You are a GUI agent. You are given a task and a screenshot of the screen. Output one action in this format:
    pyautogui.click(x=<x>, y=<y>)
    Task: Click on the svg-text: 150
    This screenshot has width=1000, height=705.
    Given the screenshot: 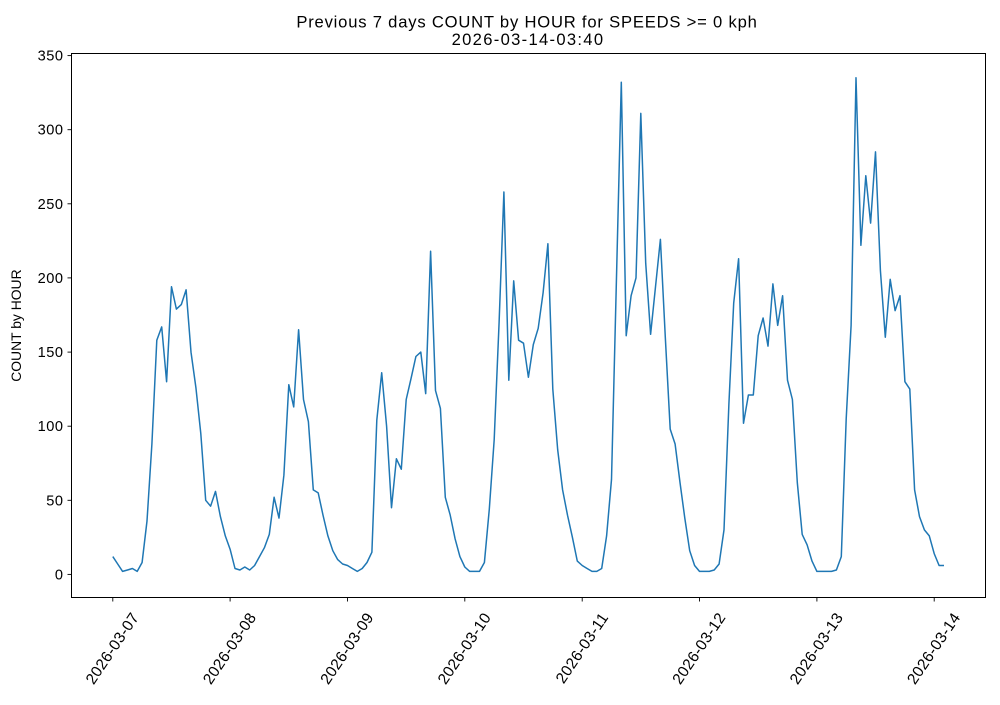 What is the action you would take?
    pyautogui.click(x=51, y=353)
    